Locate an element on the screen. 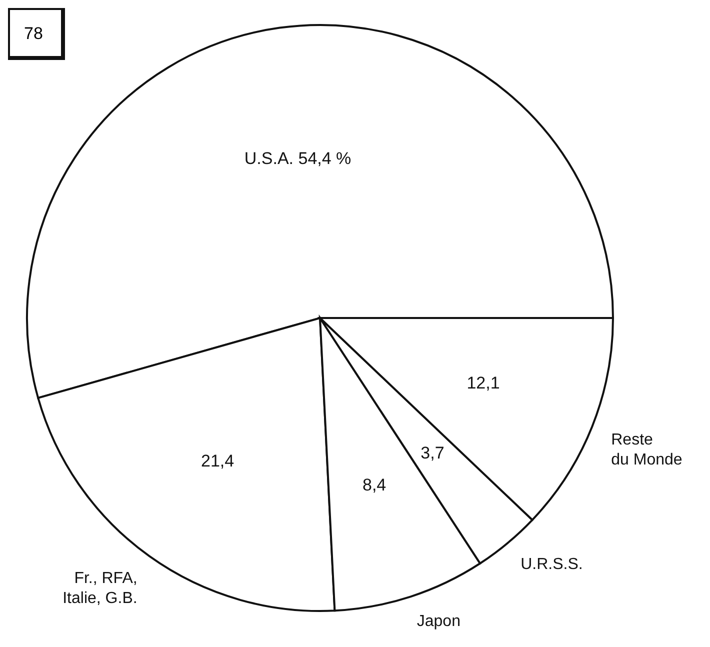 The height and width of the screenshot is (647, 710). slice-label: Japon is located at coordinates (438, 621).